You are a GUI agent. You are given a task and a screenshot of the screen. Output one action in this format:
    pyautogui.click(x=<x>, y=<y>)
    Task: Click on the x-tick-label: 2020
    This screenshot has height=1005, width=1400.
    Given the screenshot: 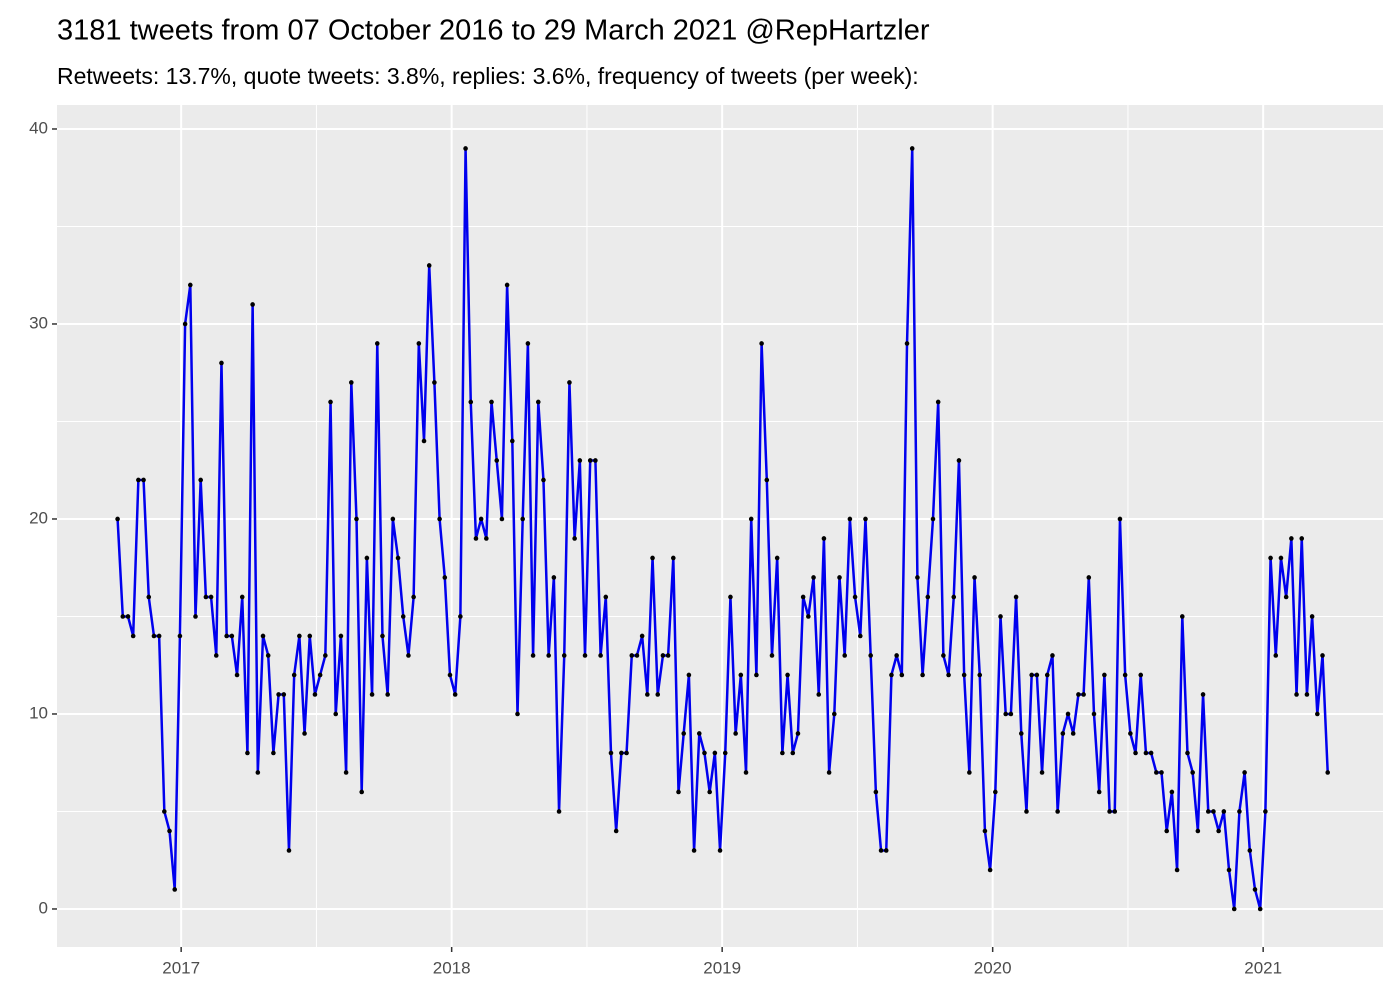 What is the action you would take?
    pyautogui.click(x=993, y=967)
    